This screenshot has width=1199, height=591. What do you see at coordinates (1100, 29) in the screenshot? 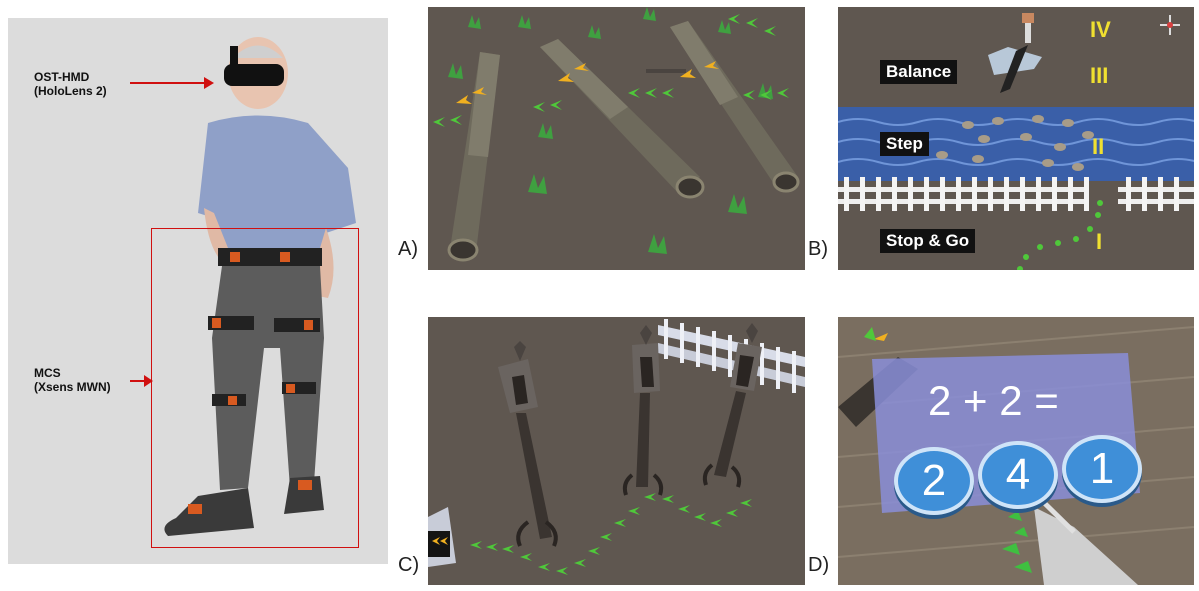
I see `station-iv-label: IV` at bounding box center [1100, 29].